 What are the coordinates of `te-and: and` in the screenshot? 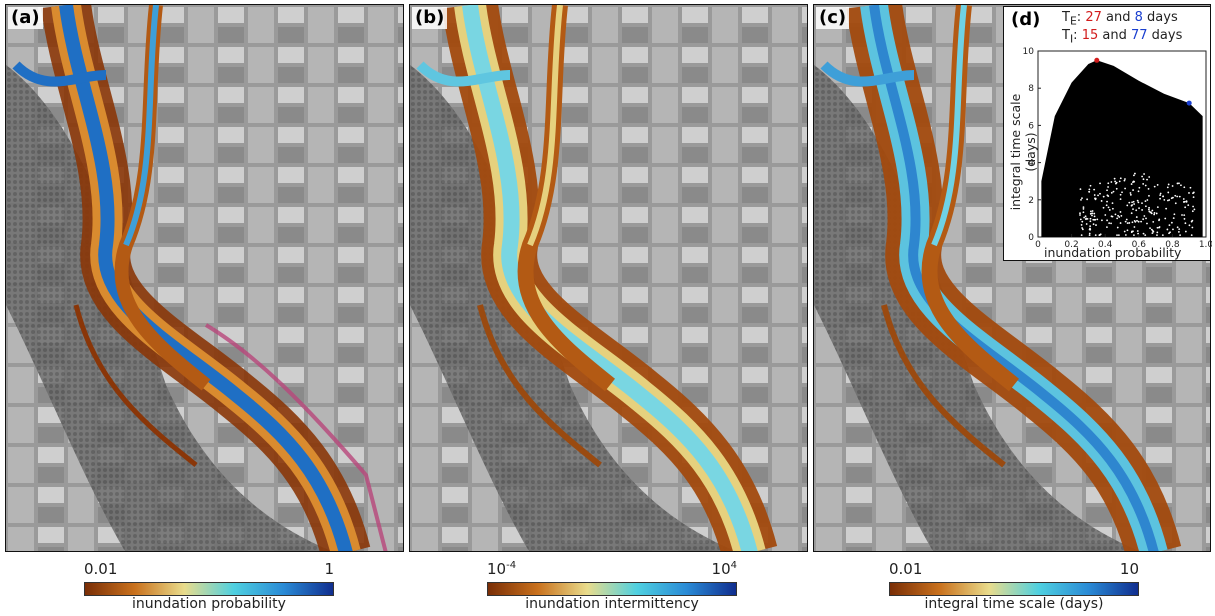 It's located at (1118, 17).